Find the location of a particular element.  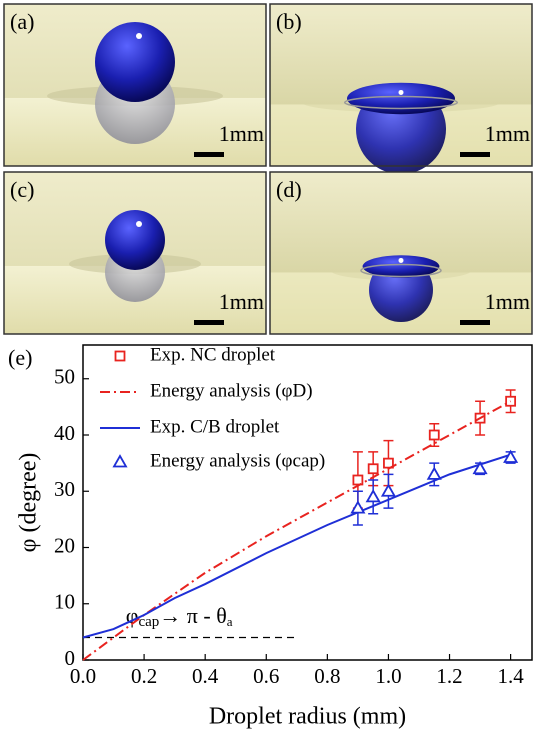

panel-label: (c) is located at coordinates (22, 189).